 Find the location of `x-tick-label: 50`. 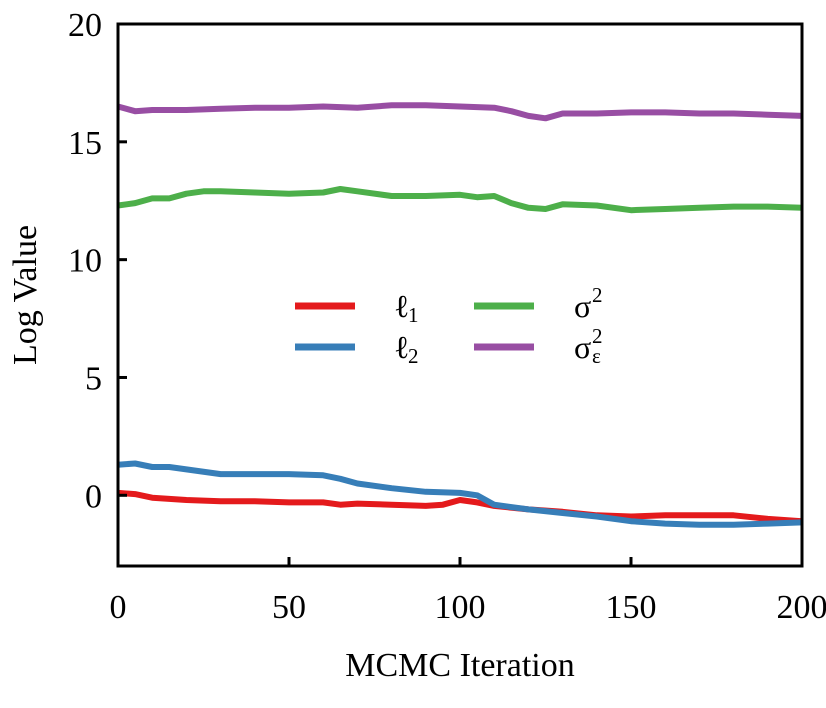

x-tick-label: 50 is located at coordinates (289, 607).